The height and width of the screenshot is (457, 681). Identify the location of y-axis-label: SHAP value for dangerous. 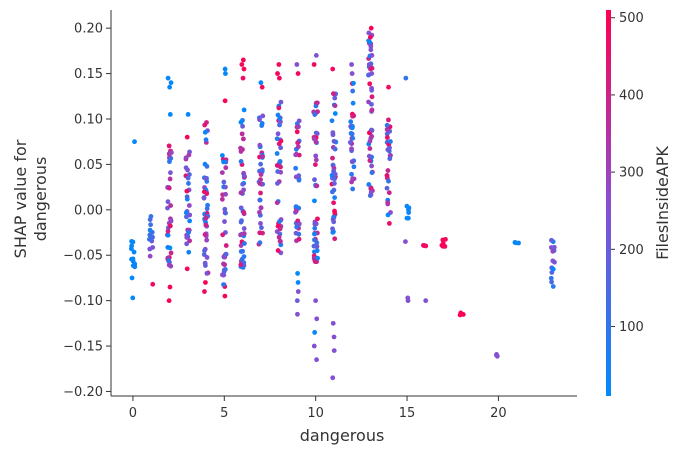
(30, 198).